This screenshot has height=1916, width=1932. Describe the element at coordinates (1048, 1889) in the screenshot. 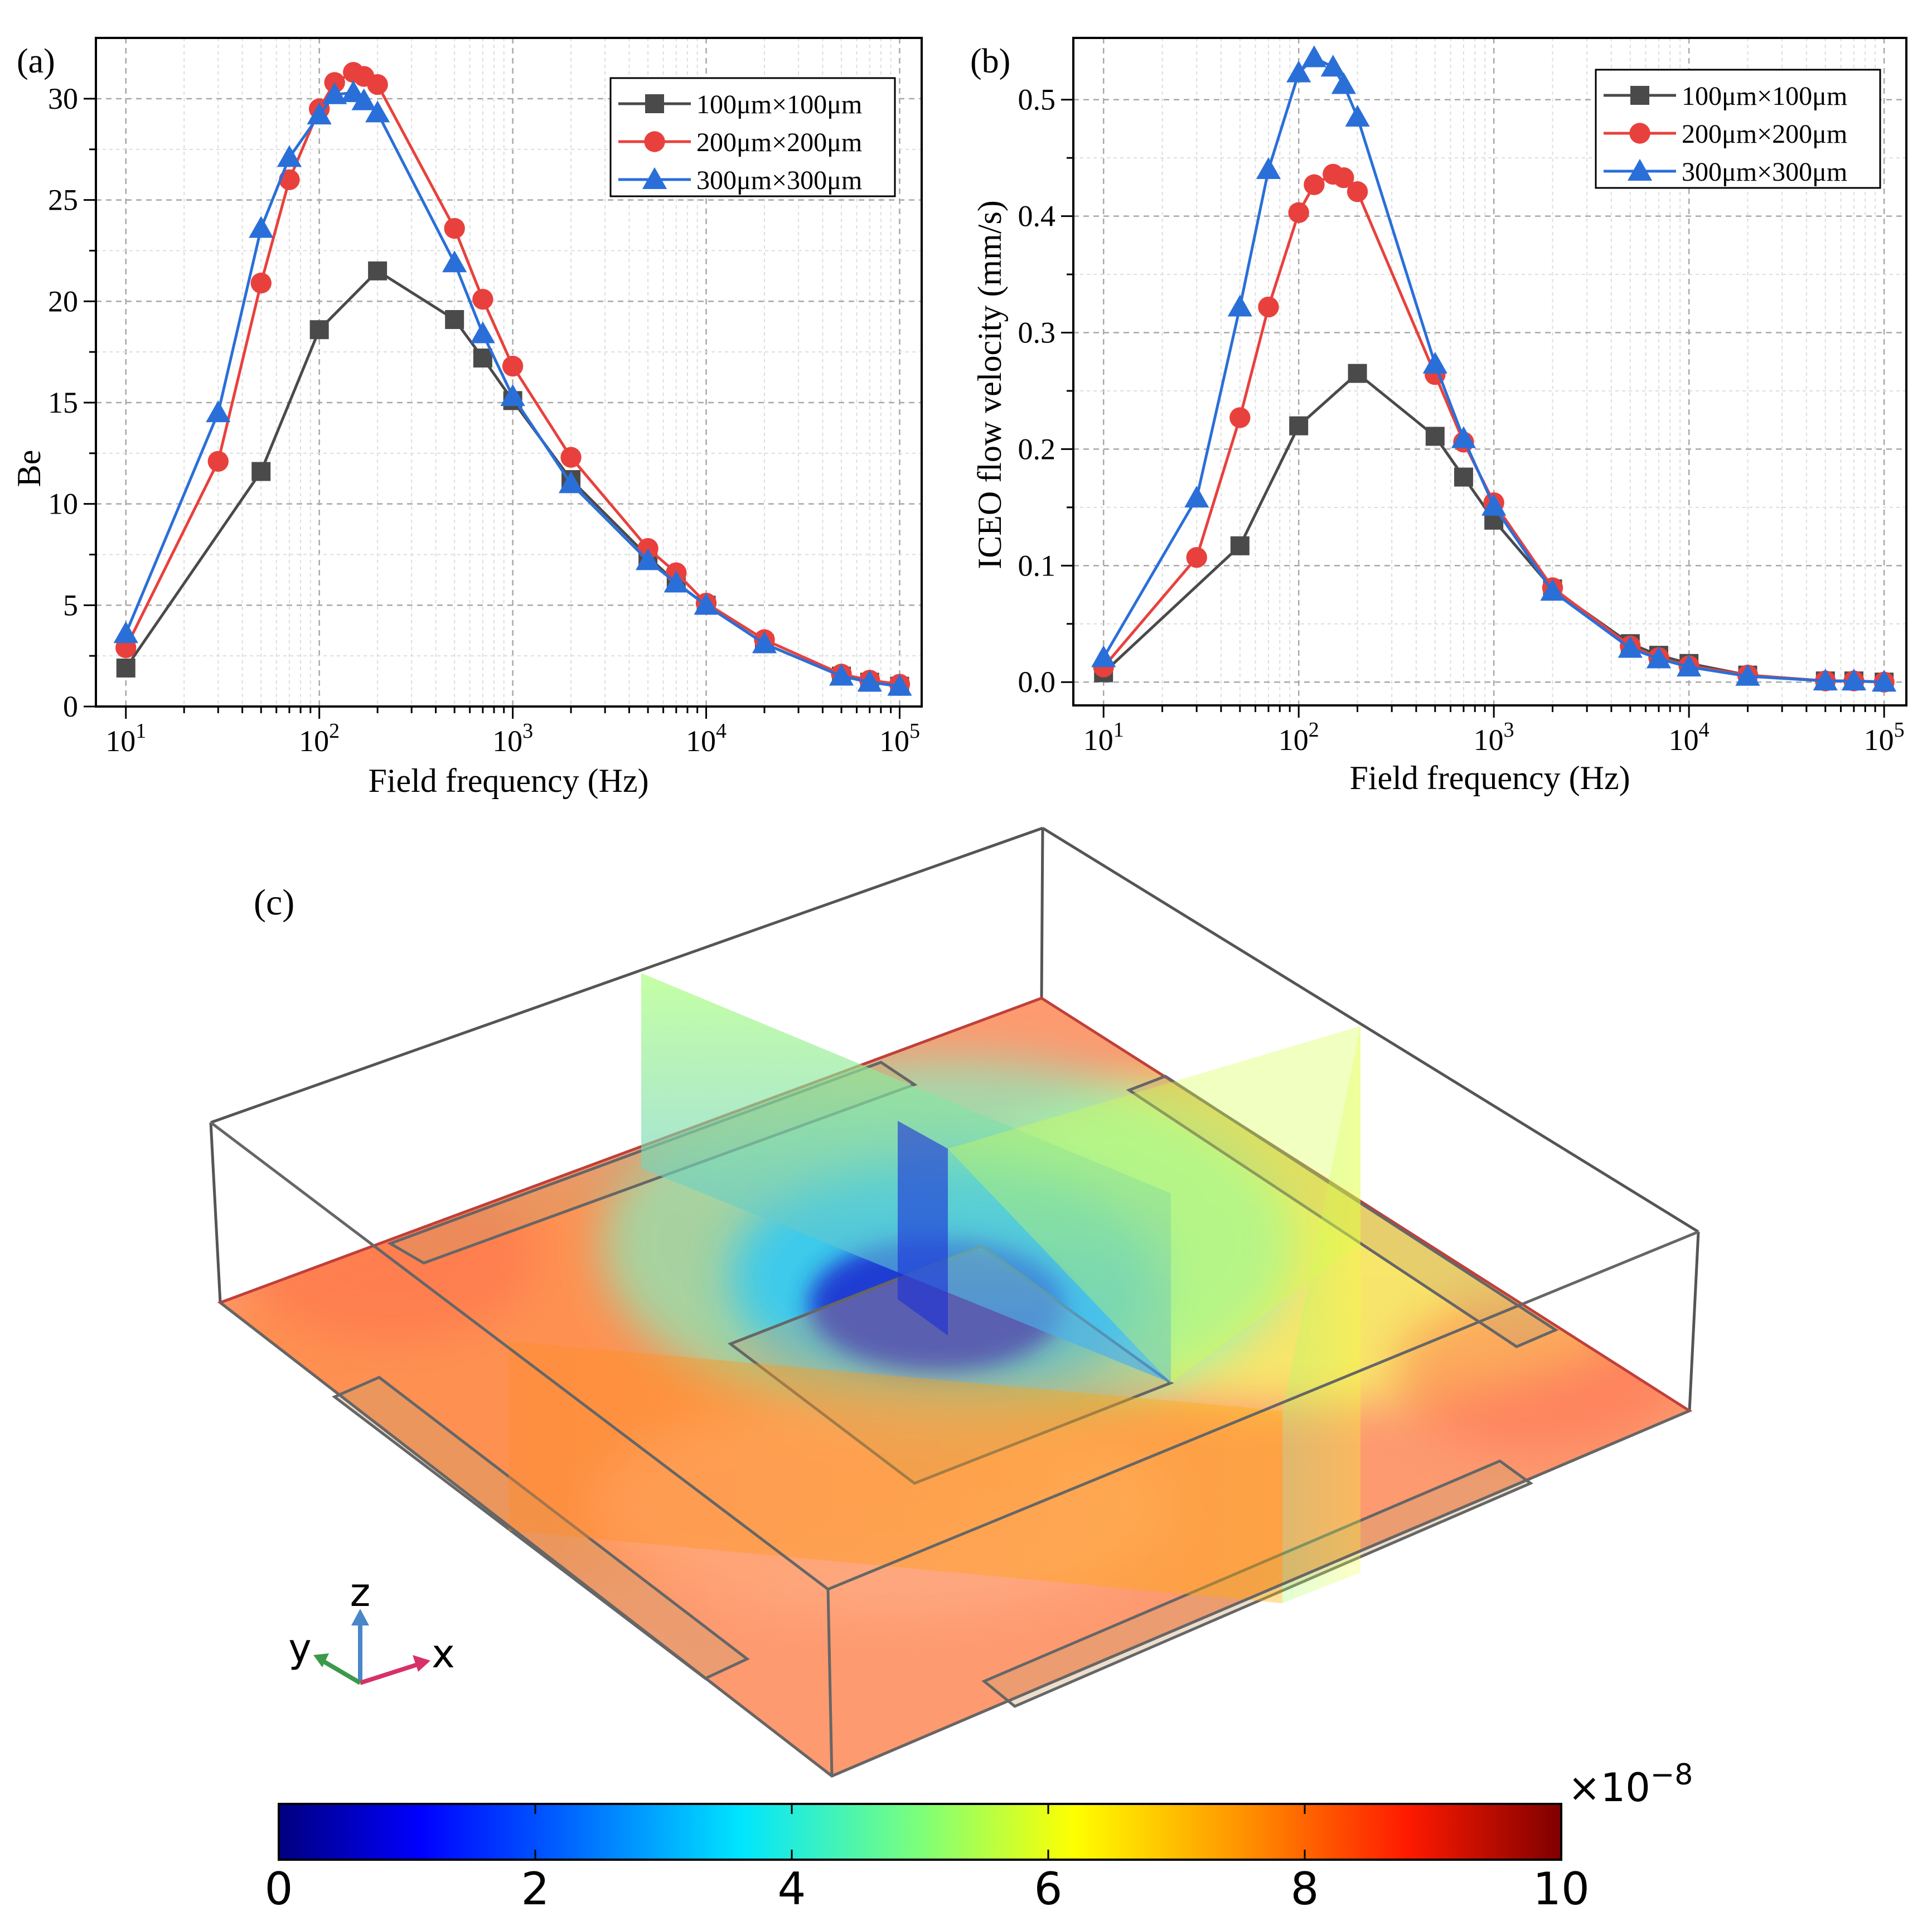

I see `colorbar-tick-label: 6` at that location.